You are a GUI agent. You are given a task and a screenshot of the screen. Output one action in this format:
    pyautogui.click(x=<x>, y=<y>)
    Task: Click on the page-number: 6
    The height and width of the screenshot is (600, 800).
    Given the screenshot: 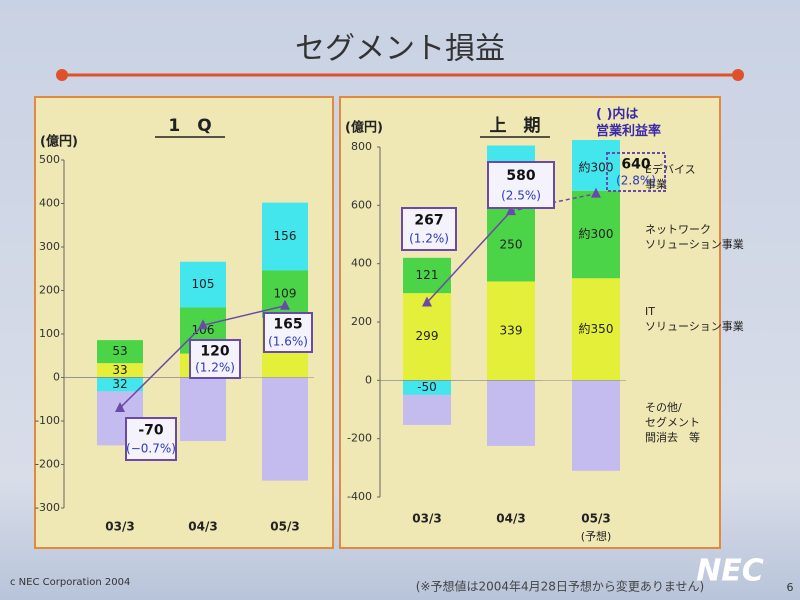 What is the action you would take?
    pyautogui.click(x=790, y=587)
    